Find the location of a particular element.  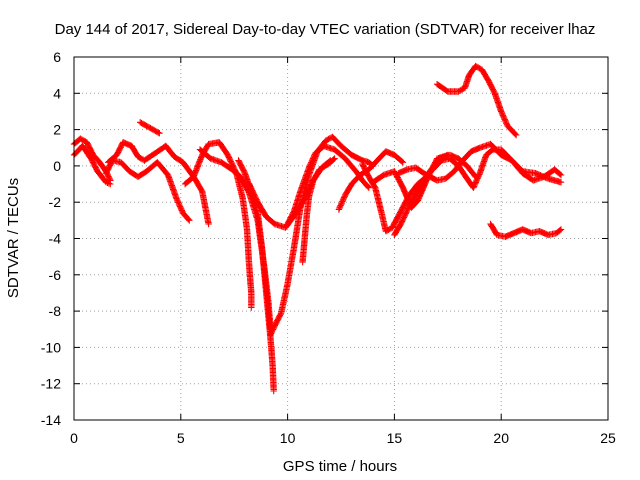

y-tick-label: -14 is located at coordinates (51, 420).